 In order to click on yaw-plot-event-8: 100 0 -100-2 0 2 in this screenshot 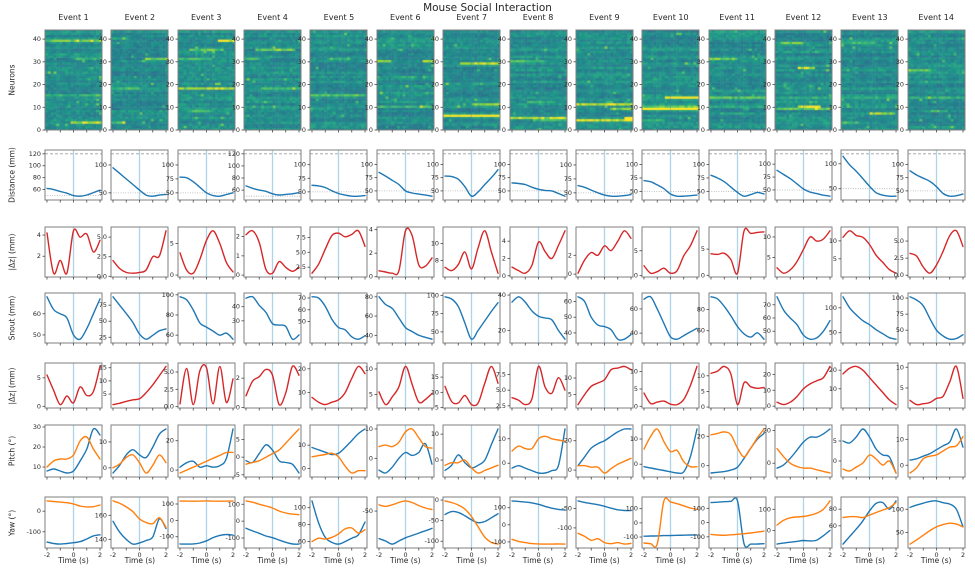, I will do `click(529, 527)`.